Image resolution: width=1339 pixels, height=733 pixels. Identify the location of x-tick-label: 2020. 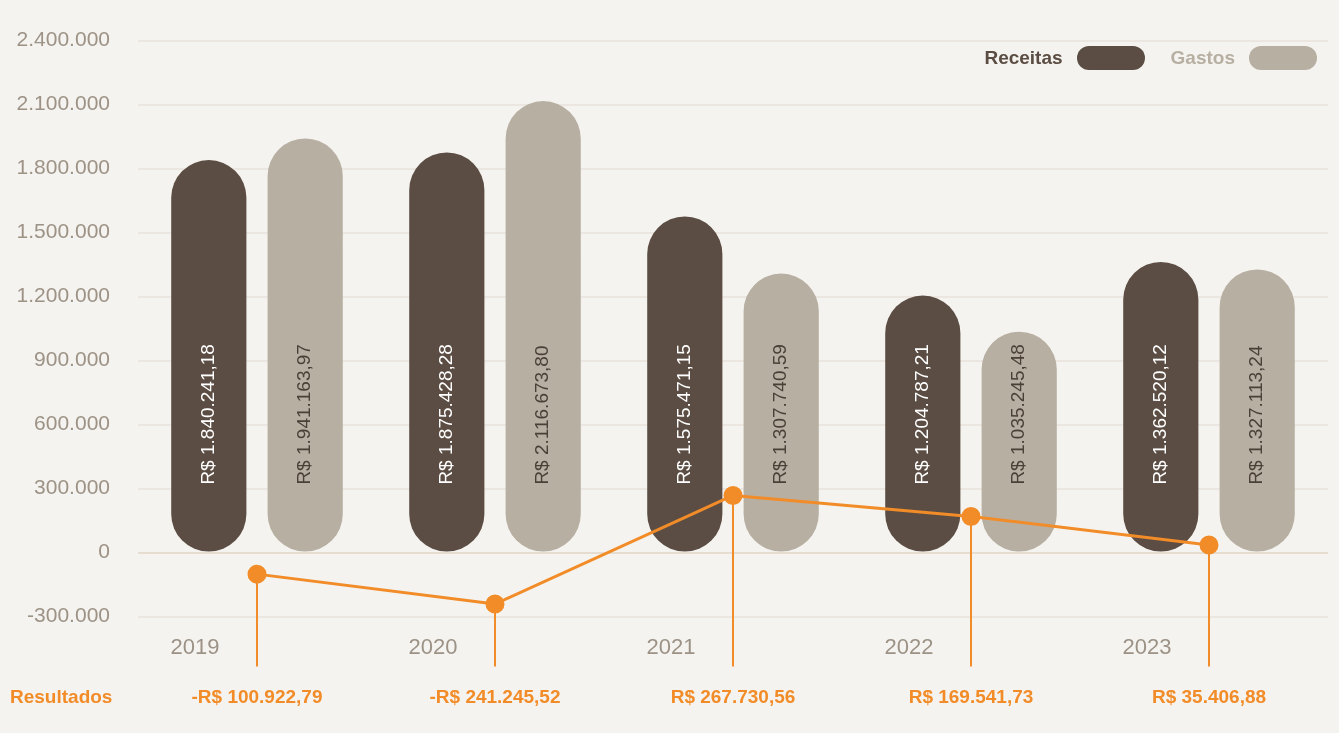
(433, 646).